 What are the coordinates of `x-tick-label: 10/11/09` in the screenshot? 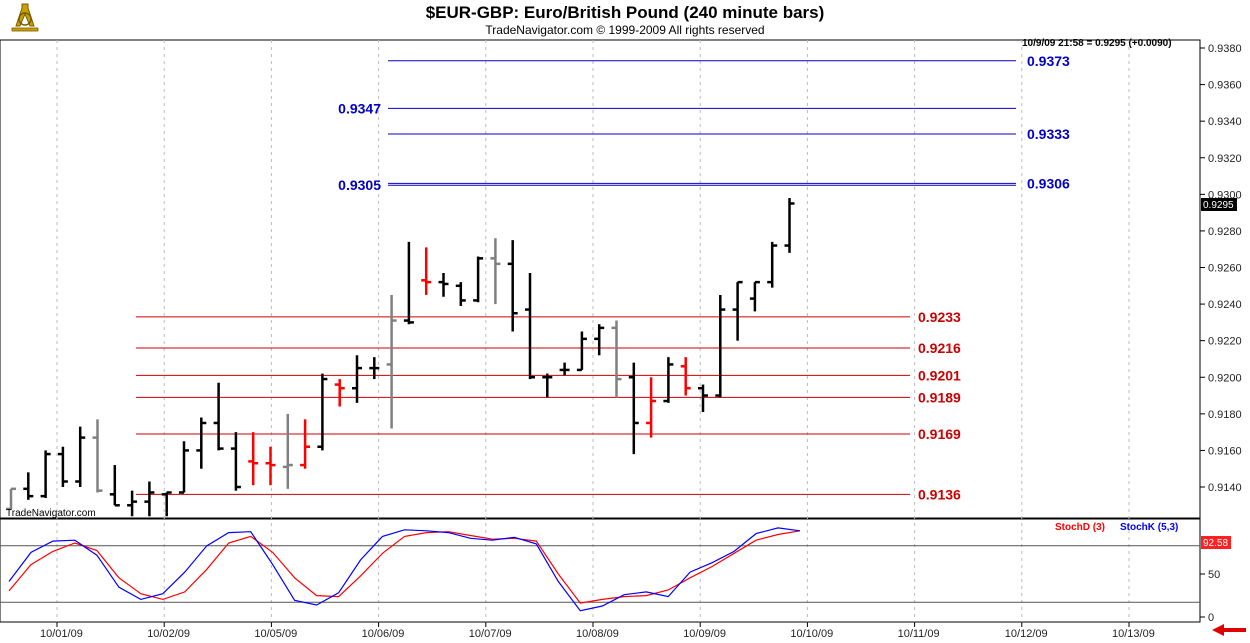 It's located at (919, 634).